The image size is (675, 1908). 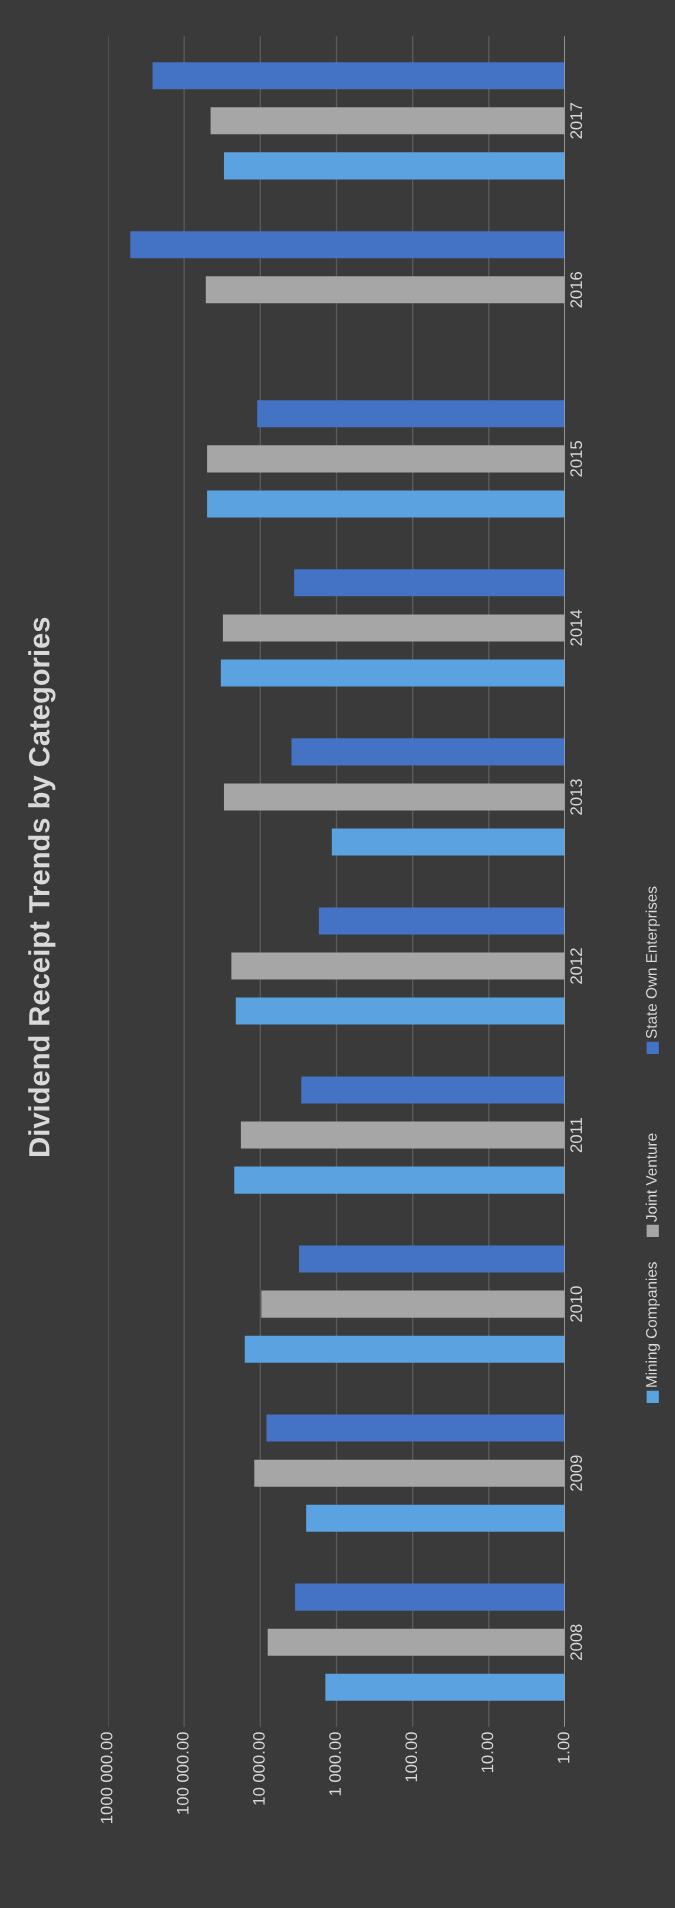 I want to click on y-tick-label: 2008, so click(x=576, y=1642).